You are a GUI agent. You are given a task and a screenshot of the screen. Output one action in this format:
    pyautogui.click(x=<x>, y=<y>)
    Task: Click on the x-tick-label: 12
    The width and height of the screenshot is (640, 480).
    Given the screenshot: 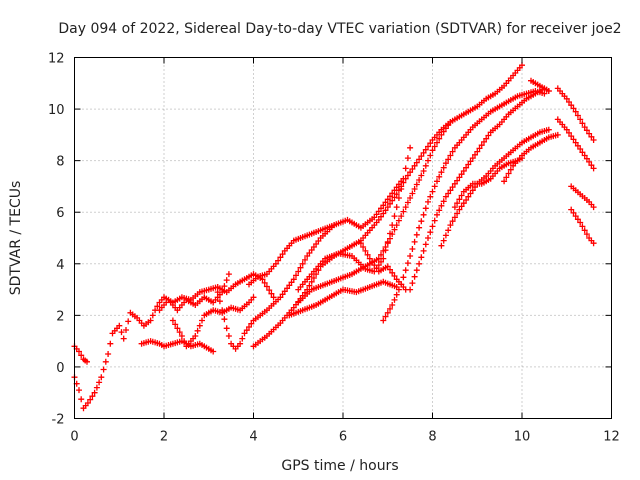 What is the action you would take?
    pyautogui.click(x=611, y=437)
    